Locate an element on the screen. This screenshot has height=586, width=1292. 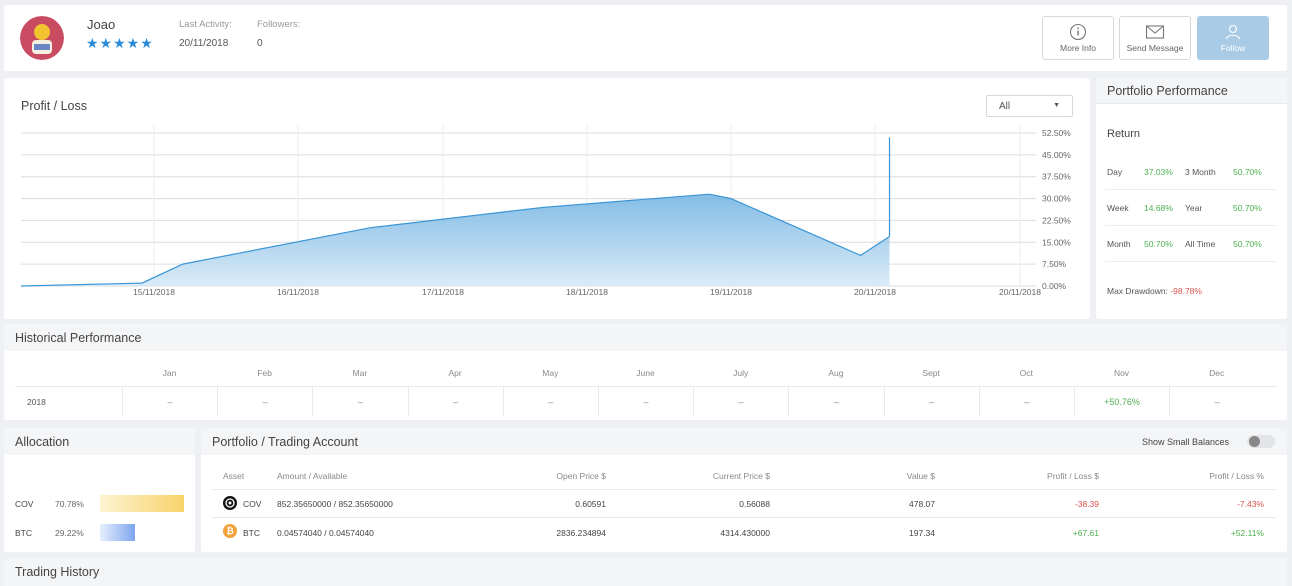
month-header: Oct is located at coordinates (1026, 373).